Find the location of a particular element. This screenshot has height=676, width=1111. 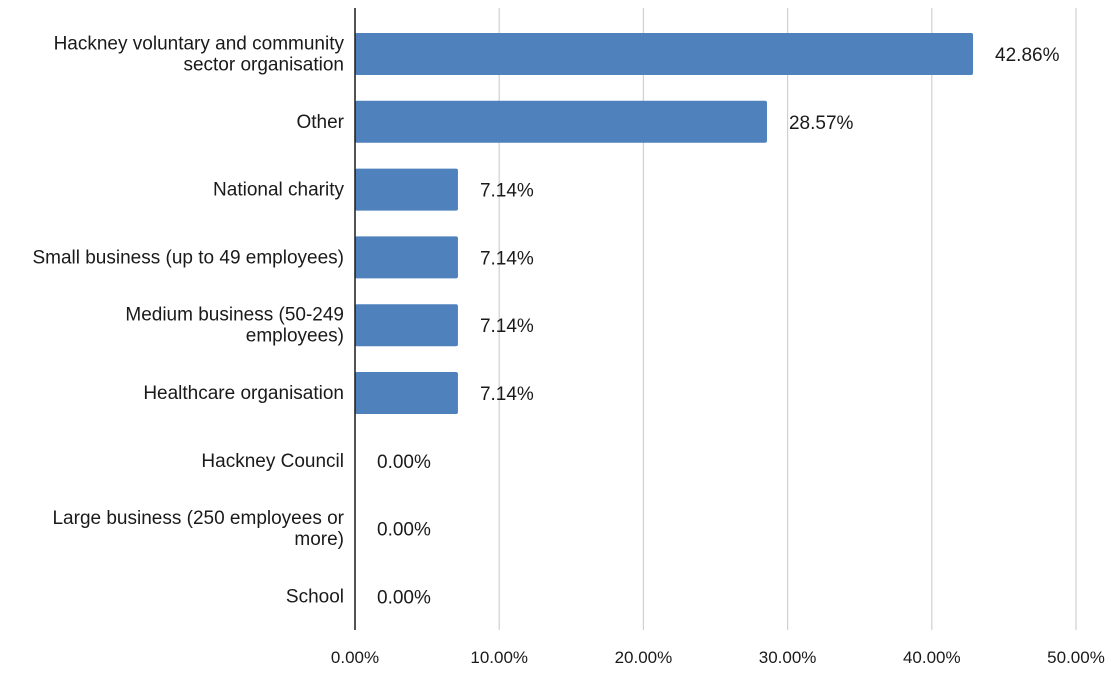

category-label: more) is located at coordinates (319, 539).